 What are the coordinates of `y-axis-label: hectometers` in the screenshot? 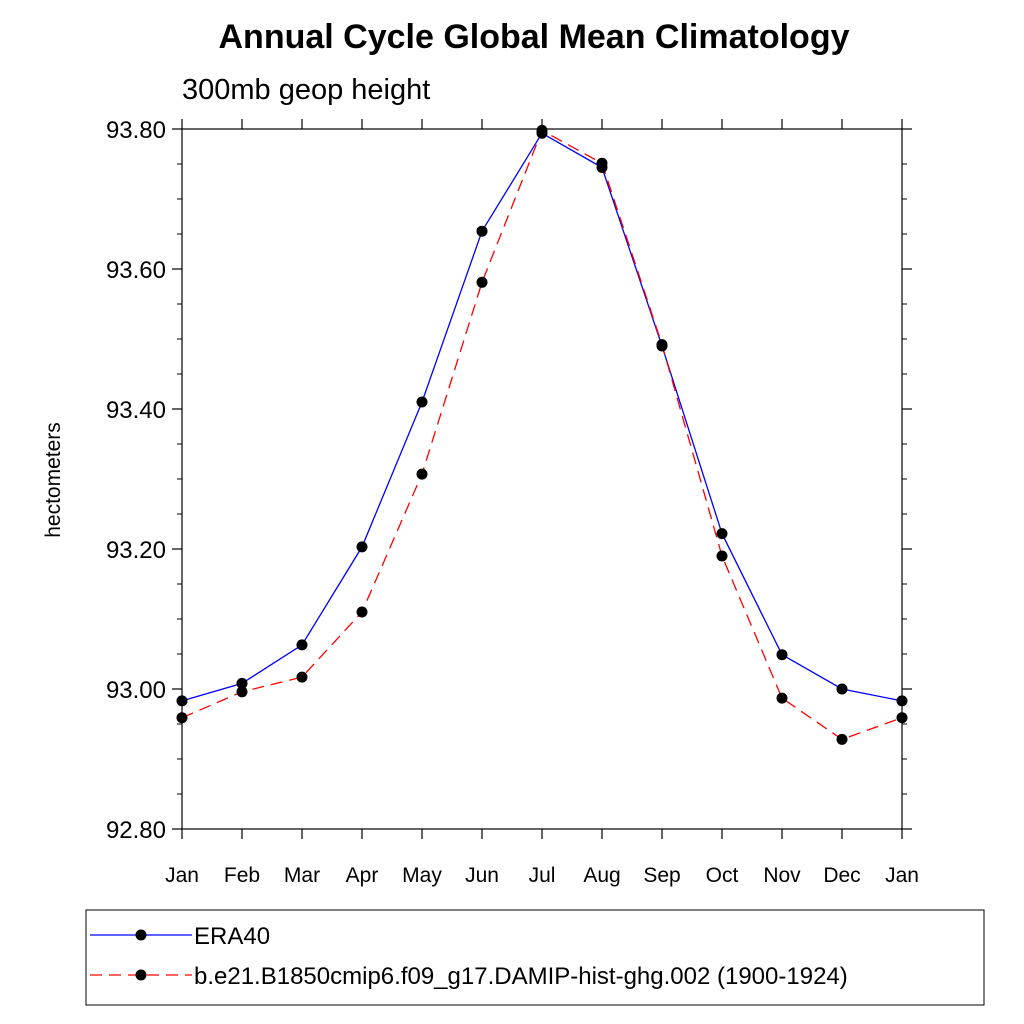 It's located at (53, 480).